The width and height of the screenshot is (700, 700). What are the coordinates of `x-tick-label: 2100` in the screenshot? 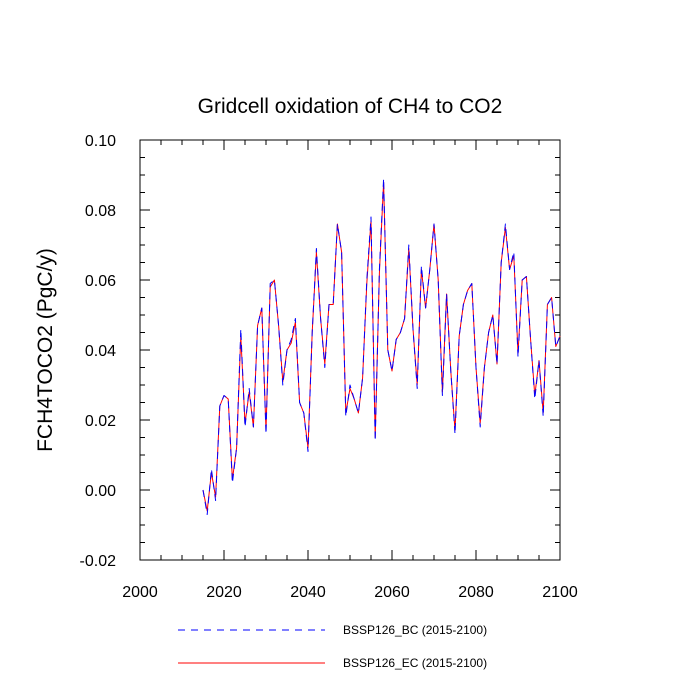 It's located at (560, 592).